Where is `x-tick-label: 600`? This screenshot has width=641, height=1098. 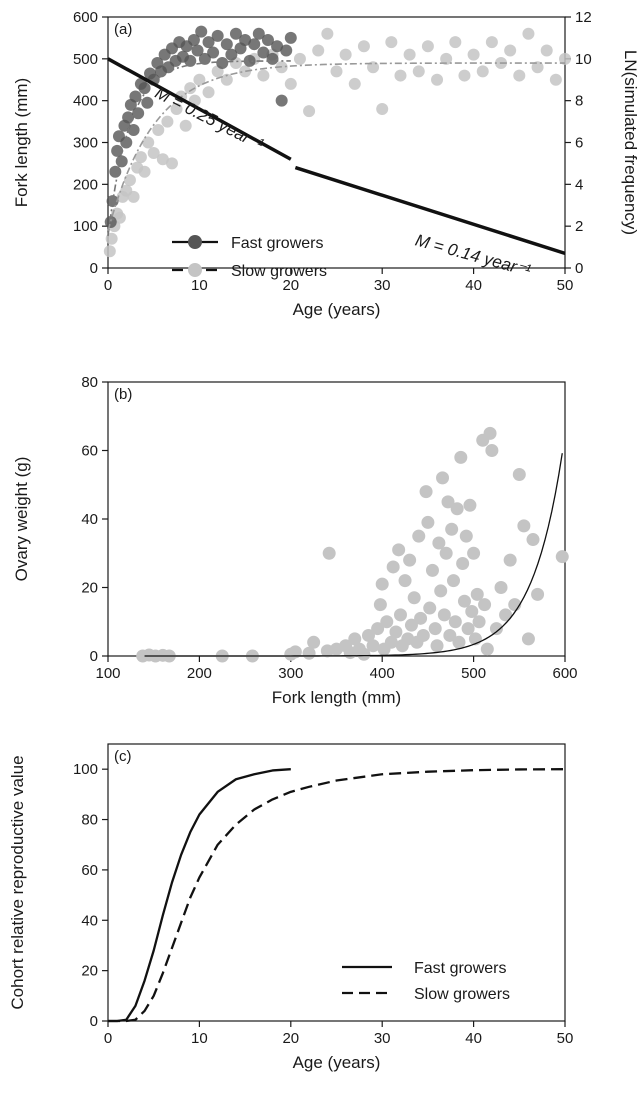
x-tick-label: 600 is located at coordinates (564, 673).